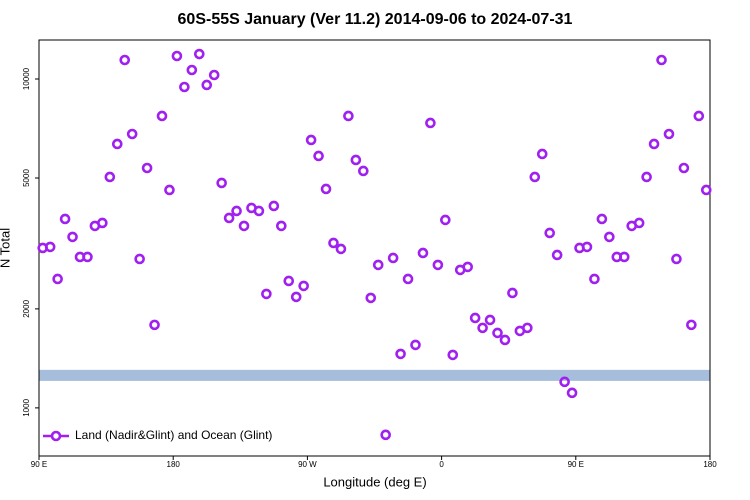  Describe the element at coordinates (374, 481) in the screenshot. I see `x-axis-label: Longitude (deg E)` at that location.